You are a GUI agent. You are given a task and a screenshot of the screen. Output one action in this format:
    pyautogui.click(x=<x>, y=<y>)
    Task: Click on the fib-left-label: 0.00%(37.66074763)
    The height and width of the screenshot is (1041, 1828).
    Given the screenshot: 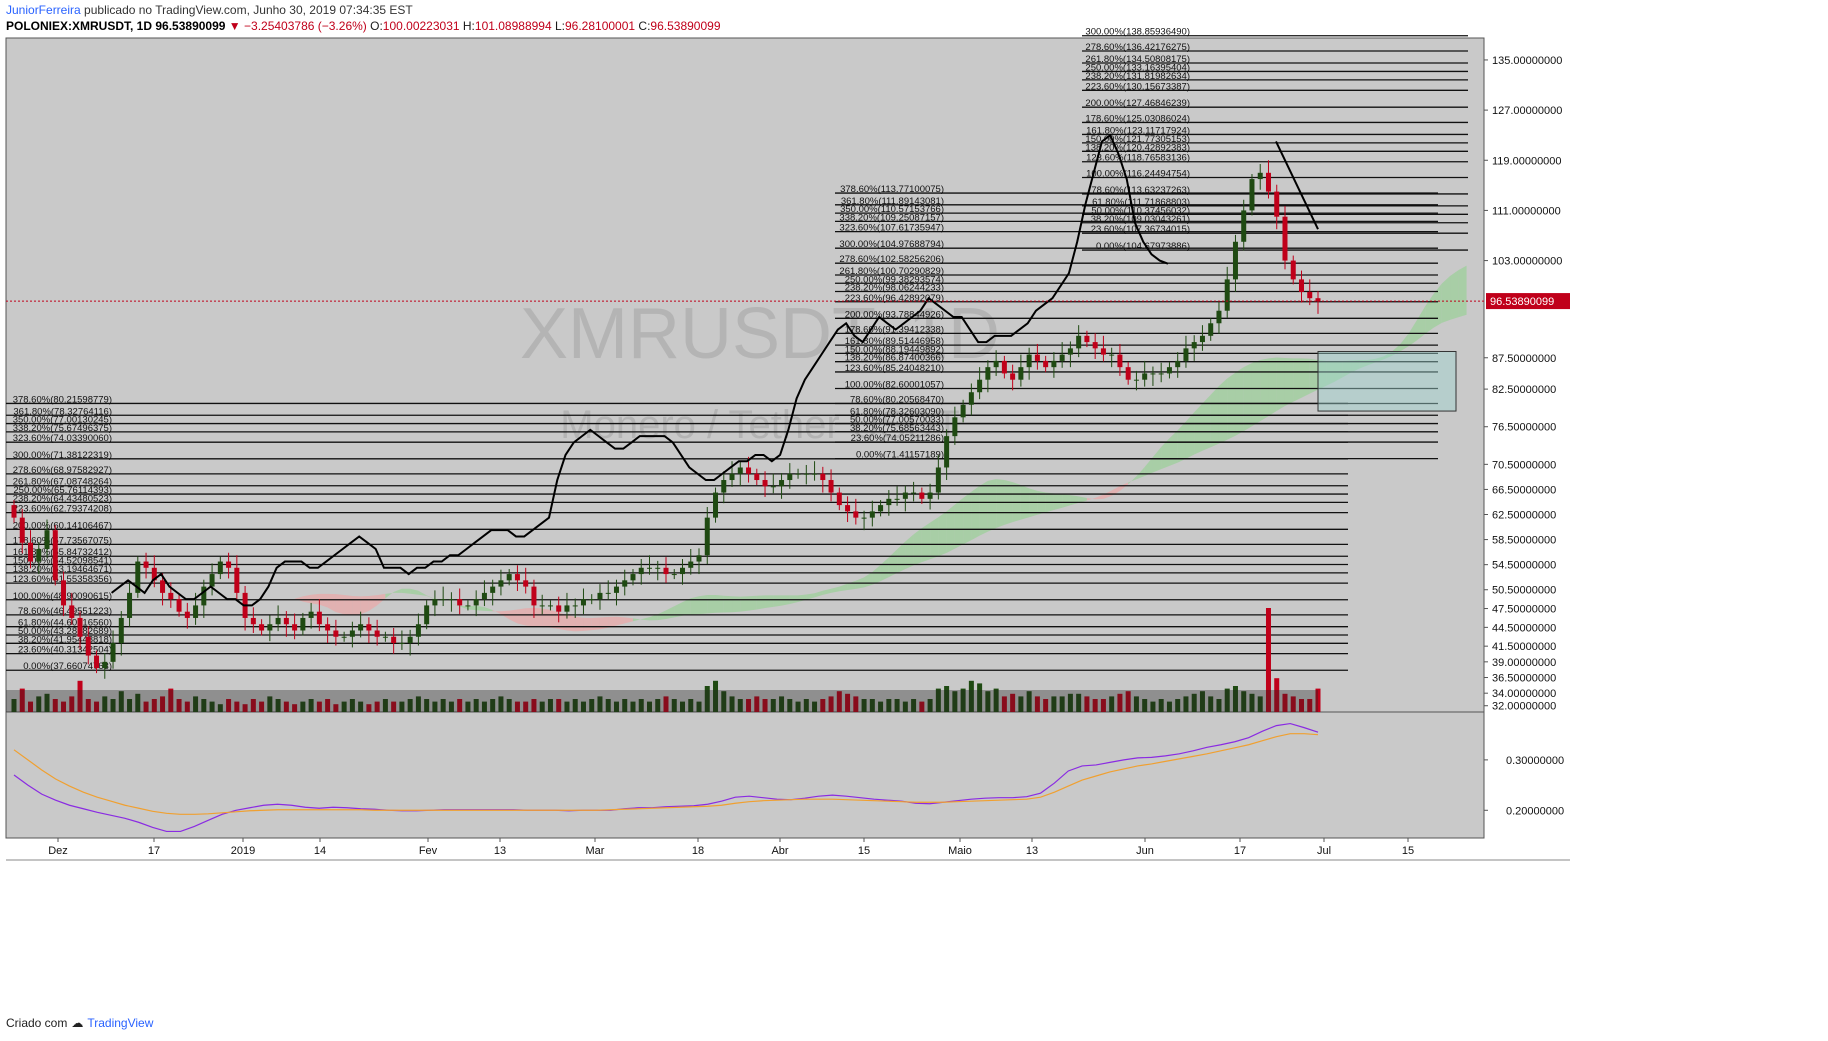 What is the action you would take?
    pyautogui.click(x=67, y=666)
    